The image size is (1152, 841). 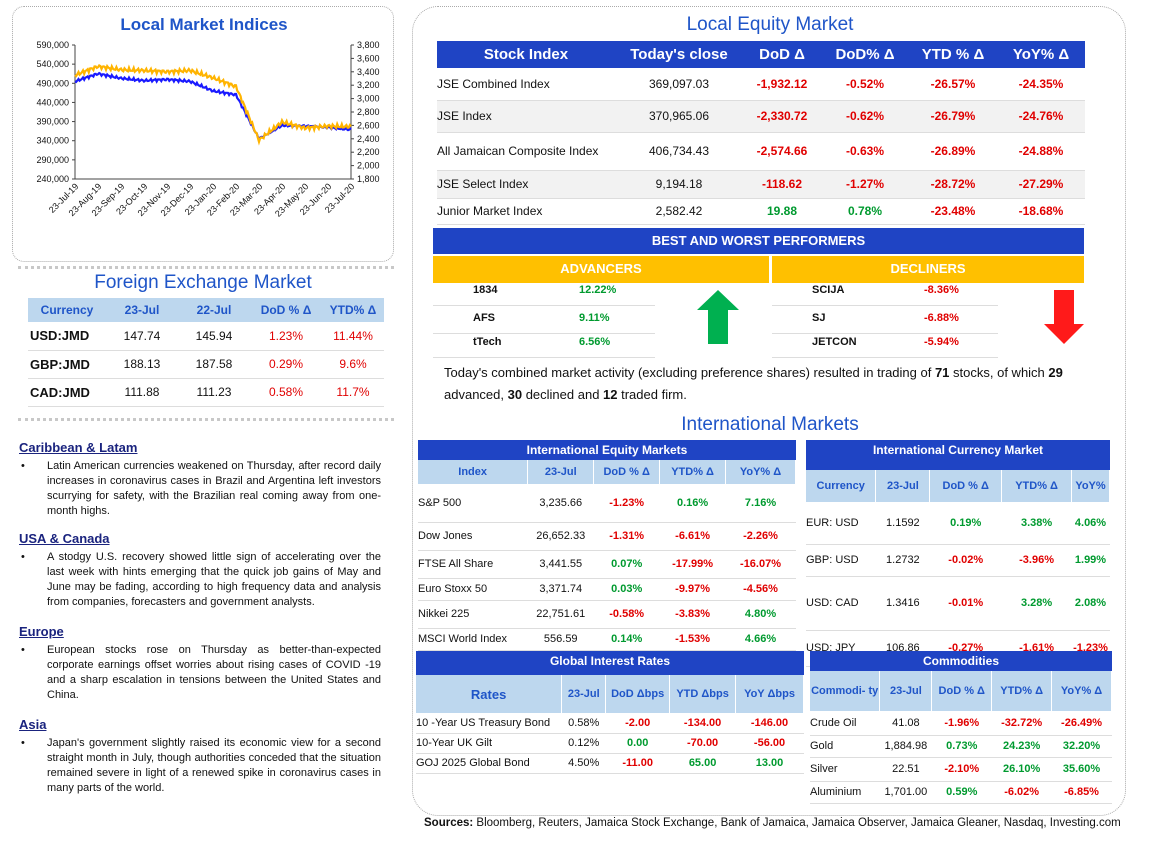 What do you see at coordinates (1090, 523) in the screenshot?
I see `table-cell: 4.06%` at bounding box center [1090, 523].